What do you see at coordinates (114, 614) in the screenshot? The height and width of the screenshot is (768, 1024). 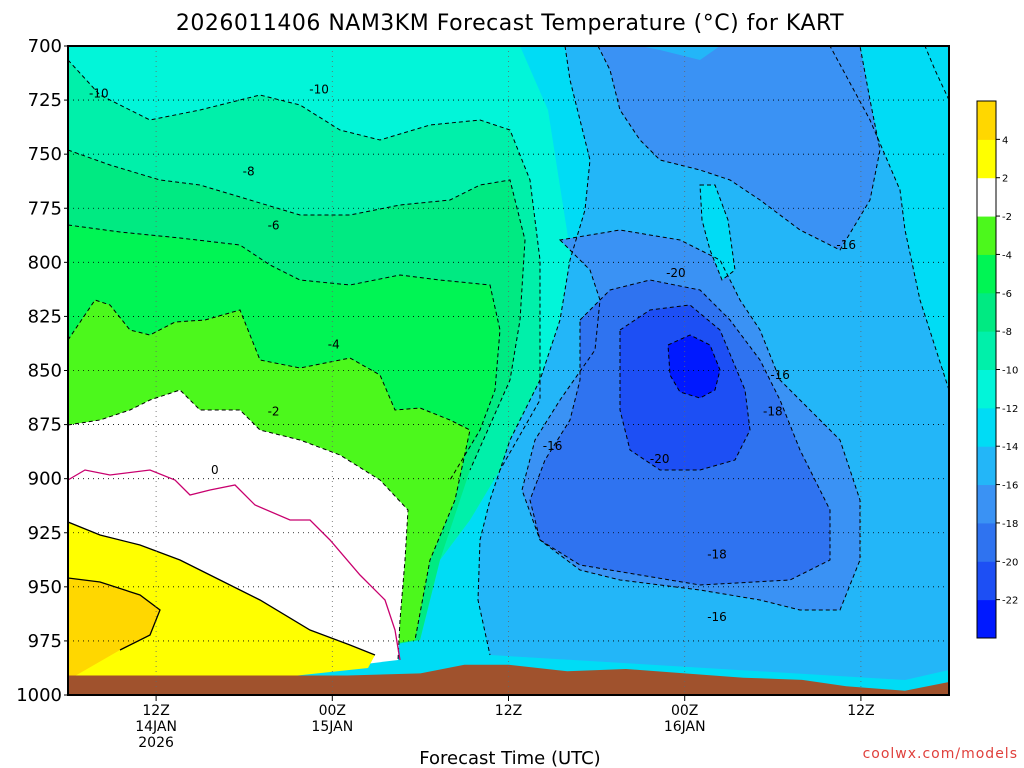 I see `contour-plus4` at bounding box center [114, 614].